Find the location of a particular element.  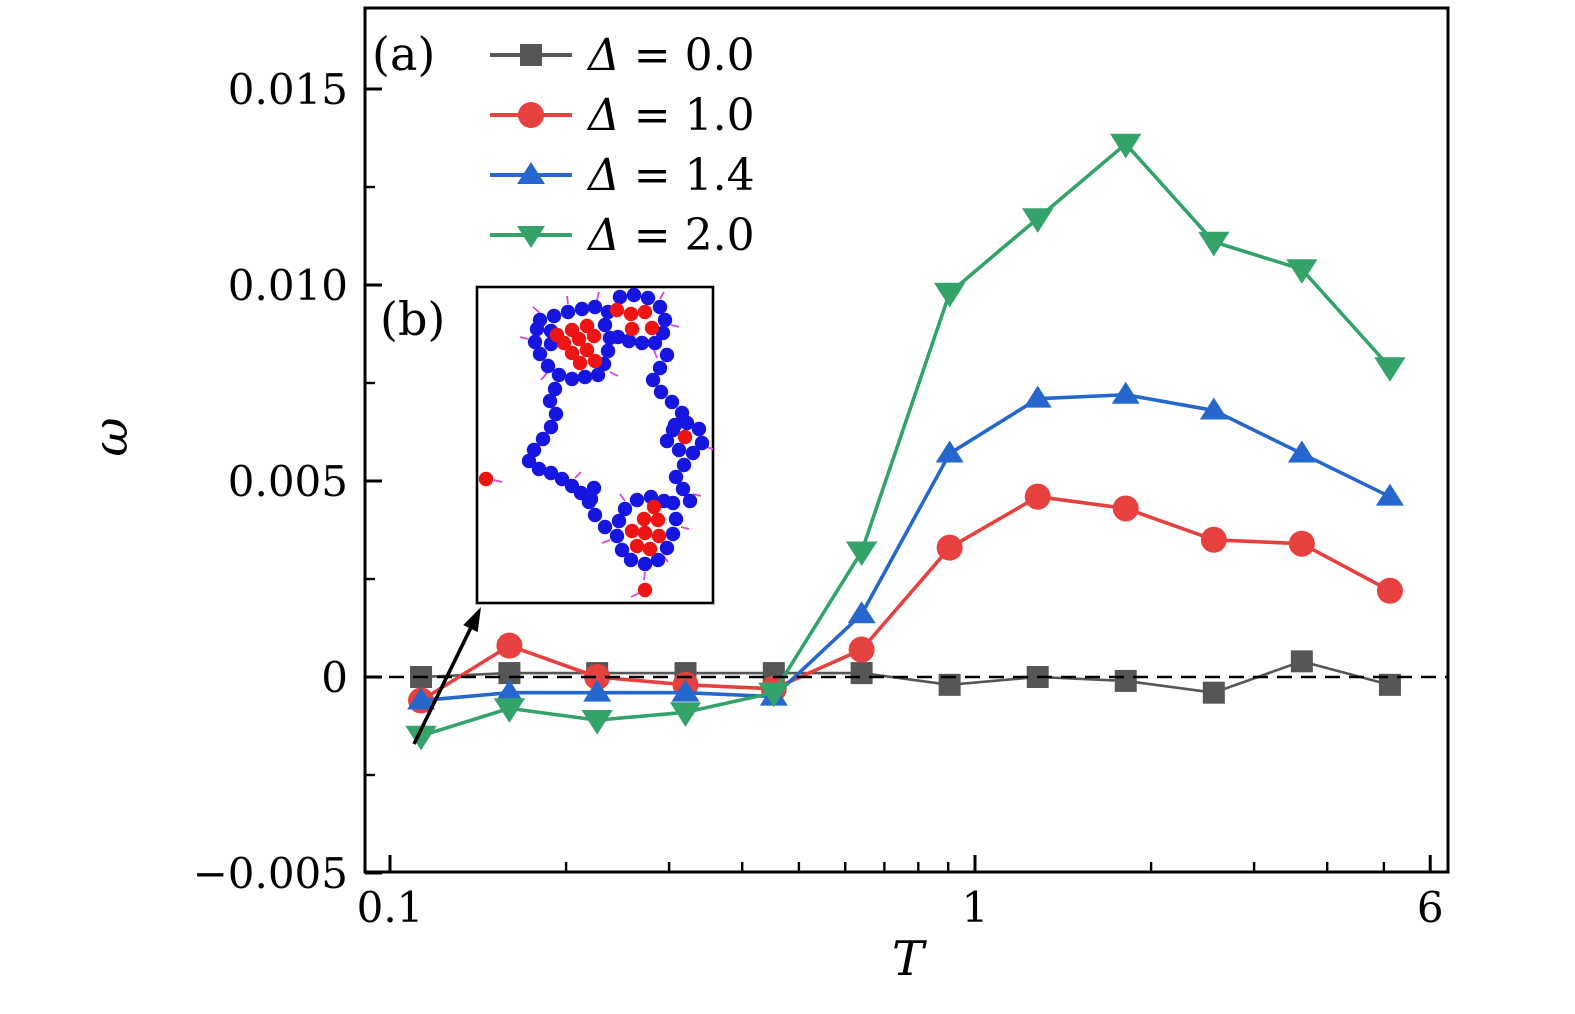

inset-particles is located at coordinates (595, 442).